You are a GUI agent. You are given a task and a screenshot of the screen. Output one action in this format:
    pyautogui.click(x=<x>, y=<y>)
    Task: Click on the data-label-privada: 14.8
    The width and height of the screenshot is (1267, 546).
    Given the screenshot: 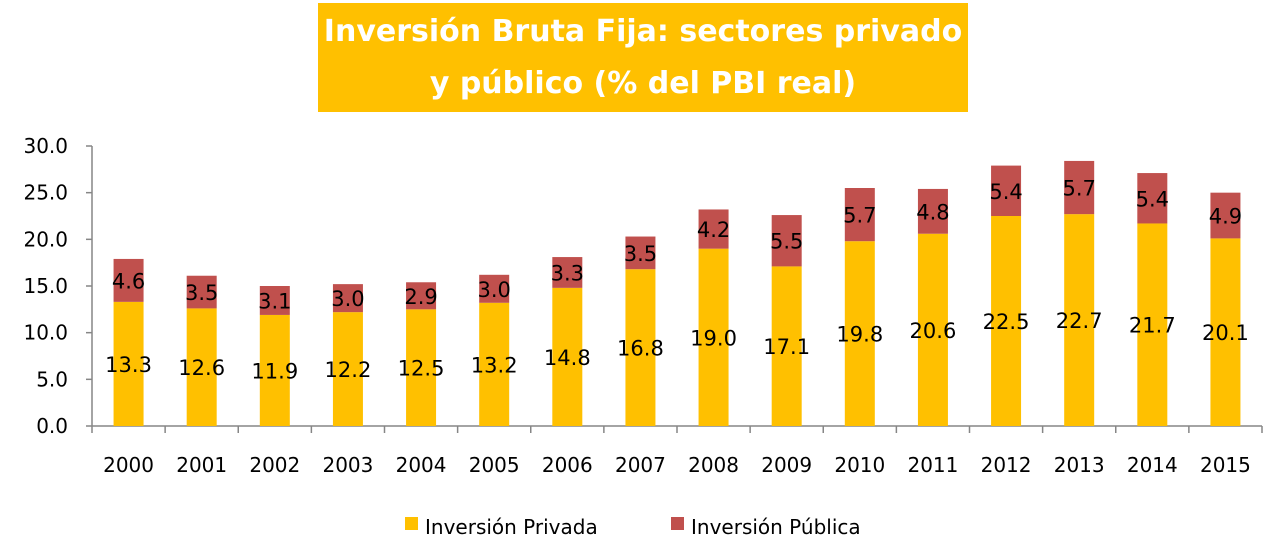 What is the action you would take?
    pyautogui.click(x=567, y=358)
    